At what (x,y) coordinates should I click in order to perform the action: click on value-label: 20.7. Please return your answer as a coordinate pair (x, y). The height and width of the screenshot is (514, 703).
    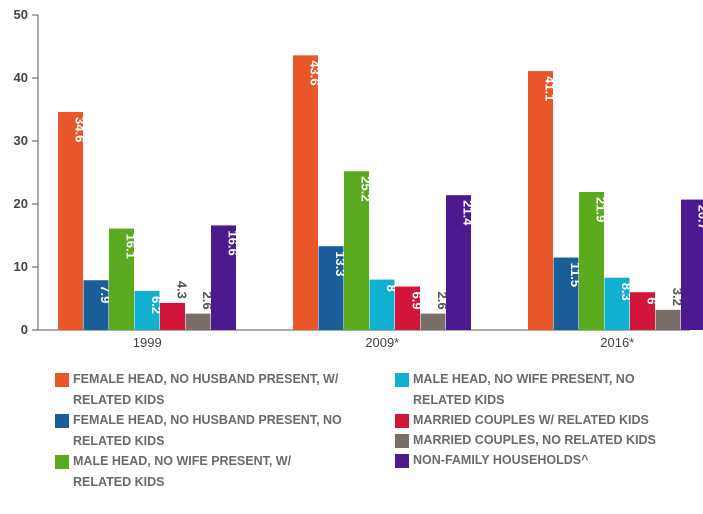
    Looking at the image, I should click on (699, 217).